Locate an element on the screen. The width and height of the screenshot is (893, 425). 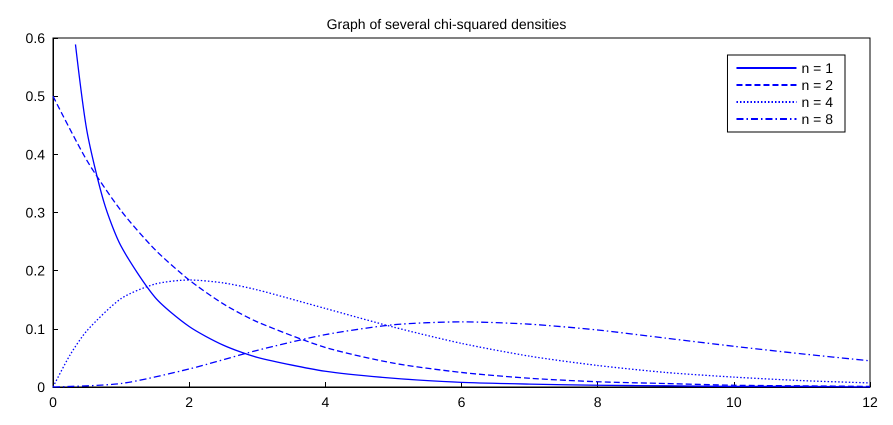
x-tick-label: 0 is located at coordinates (53, 402).